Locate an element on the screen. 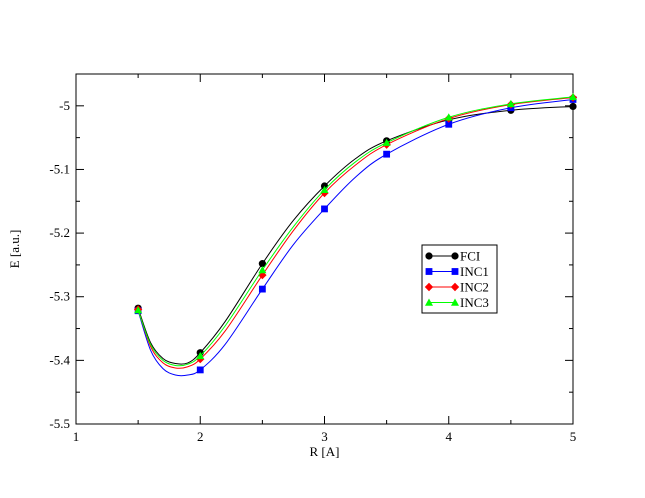 Image resolution: width=645 pixels, height=498 pixels. y-axis-label: E [a.u.] is located at coordinates (14, 249).